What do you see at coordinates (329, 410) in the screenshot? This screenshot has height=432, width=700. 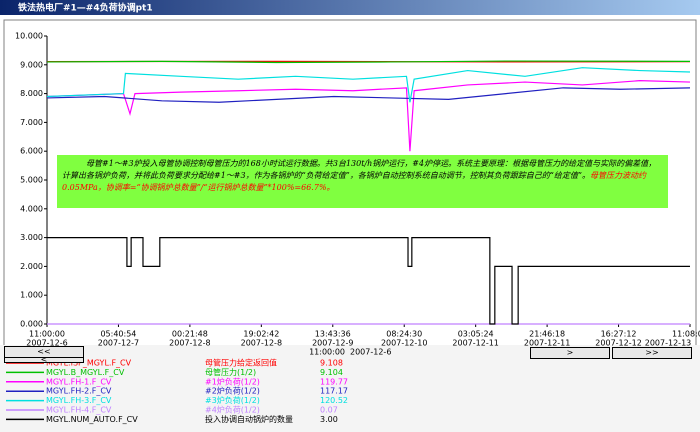 I see `legend-value: 0.07` at bounding box center [329, 410].